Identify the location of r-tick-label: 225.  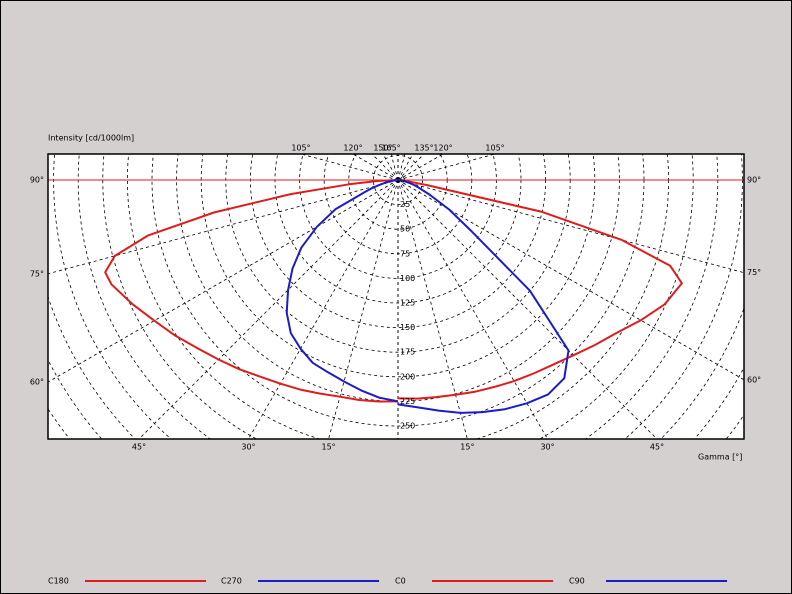
(407, 401).